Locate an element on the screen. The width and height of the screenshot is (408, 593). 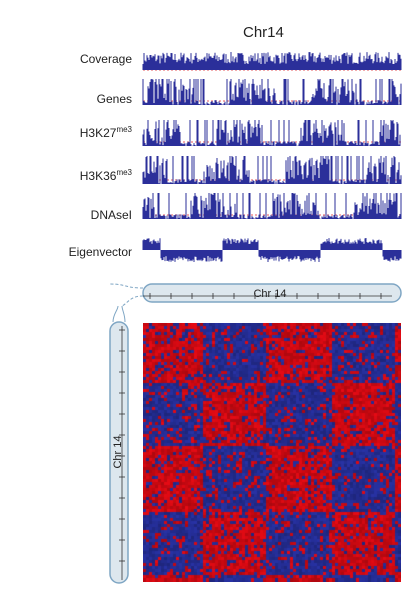
horizontal-chromosome-ideogram is located at coordinates (272, 293).